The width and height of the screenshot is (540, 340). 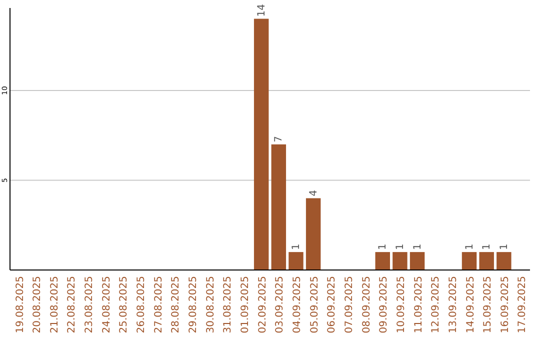 I want to click on x-tick-label: 28.08.2025, so click(x=176, y=305).